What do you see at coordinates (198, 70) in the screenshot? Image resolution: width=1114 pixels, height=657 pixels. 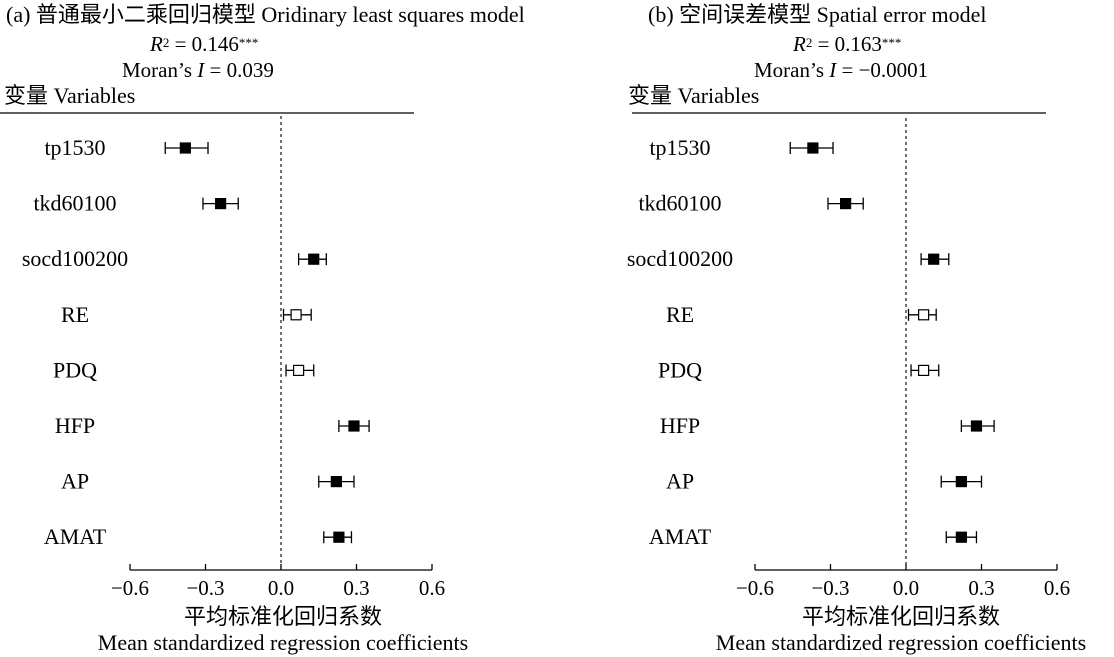 I see `moran-stat: Moran’s I = 0.039` at bounding box center [198, 70].